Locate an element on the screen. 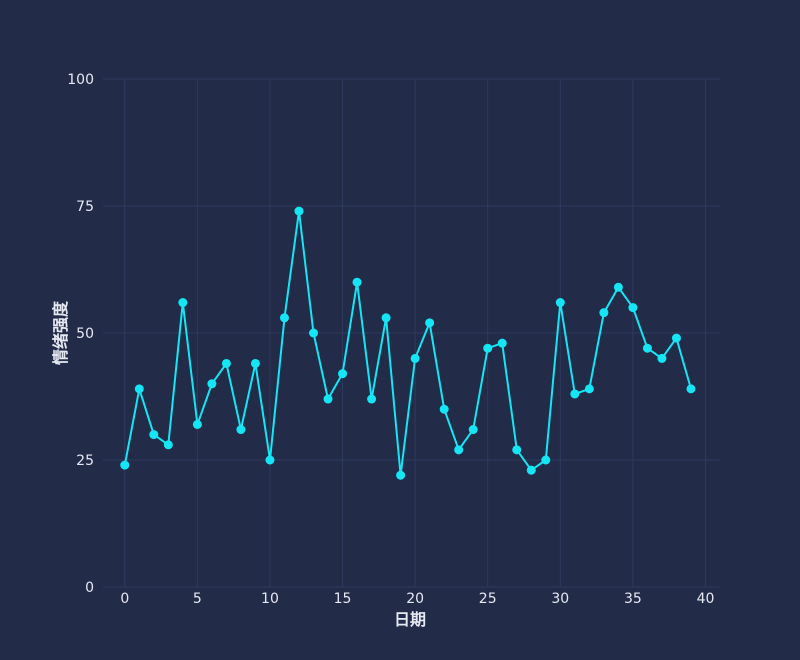 This screenshot has height=660, width=800. x-axis-title: 日期 is located at coordinates (410, 619).